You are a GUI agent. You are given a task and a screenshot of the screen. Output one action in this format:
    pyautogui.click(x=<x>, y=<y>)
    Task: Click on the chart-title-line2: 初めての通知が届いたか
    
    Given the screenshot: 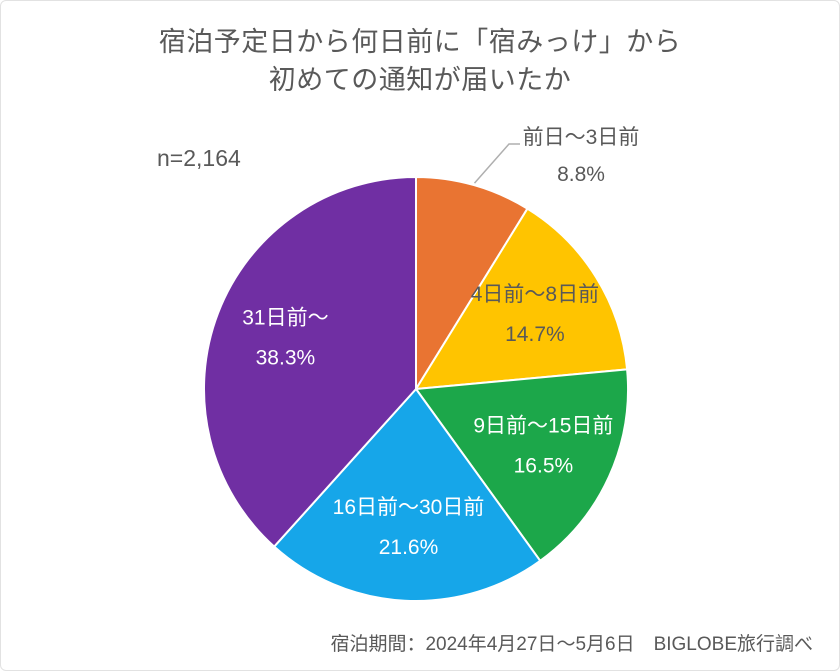 What is the action you would take?
    pyautogui.click(x=420, y=80)
    